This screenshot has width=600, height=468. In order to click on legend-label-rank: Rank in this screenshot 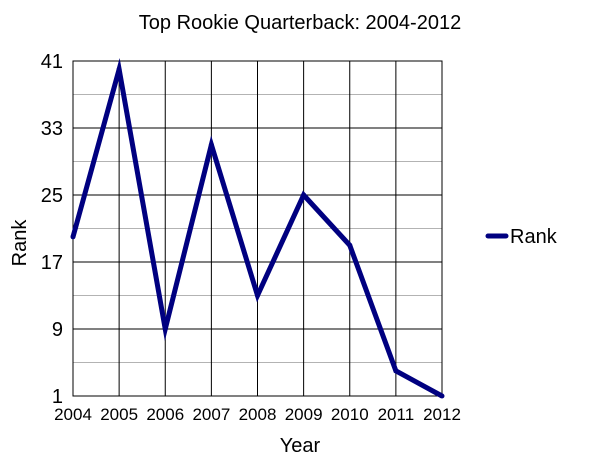, I will do `click(534, 237)`.